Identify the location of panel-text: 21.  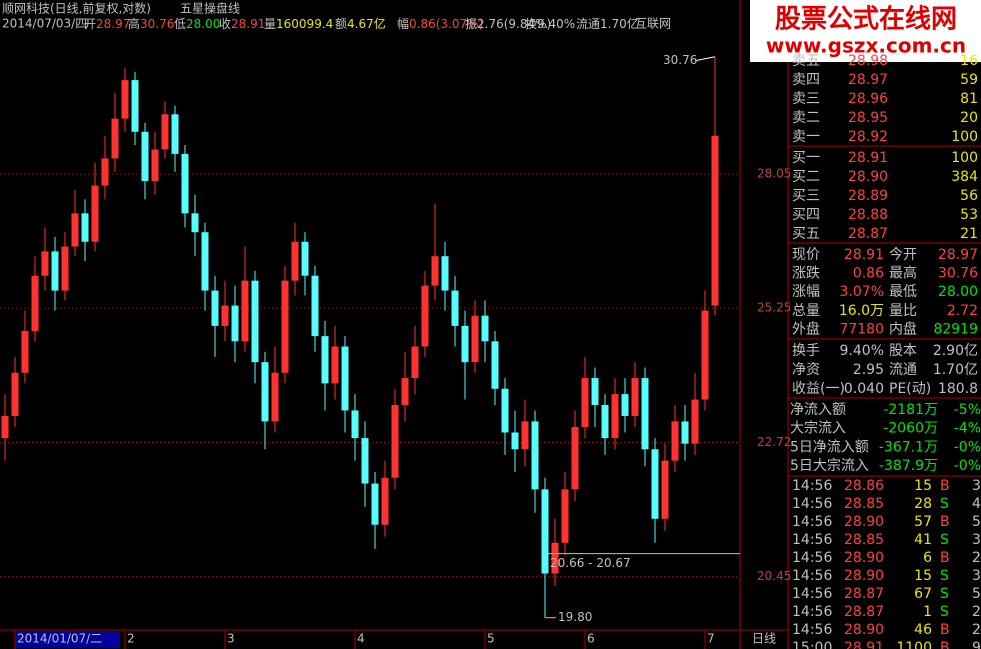
(969, 234).